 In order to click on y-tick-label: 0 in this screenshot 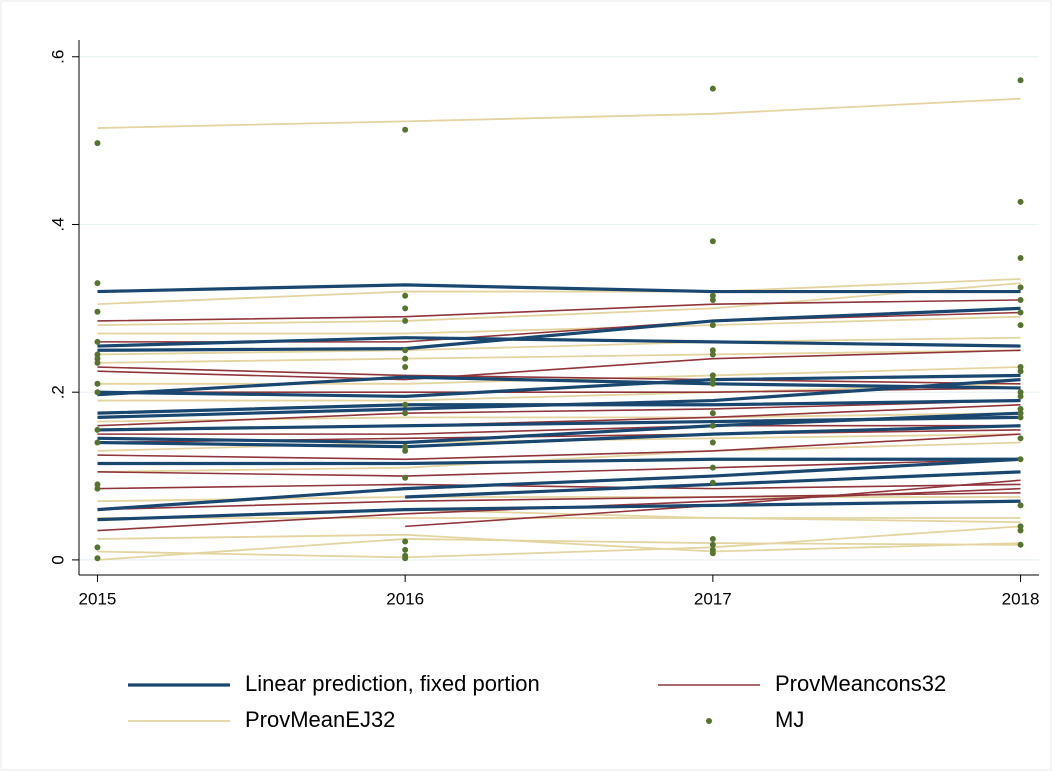, I will do `click(57, 559)`.